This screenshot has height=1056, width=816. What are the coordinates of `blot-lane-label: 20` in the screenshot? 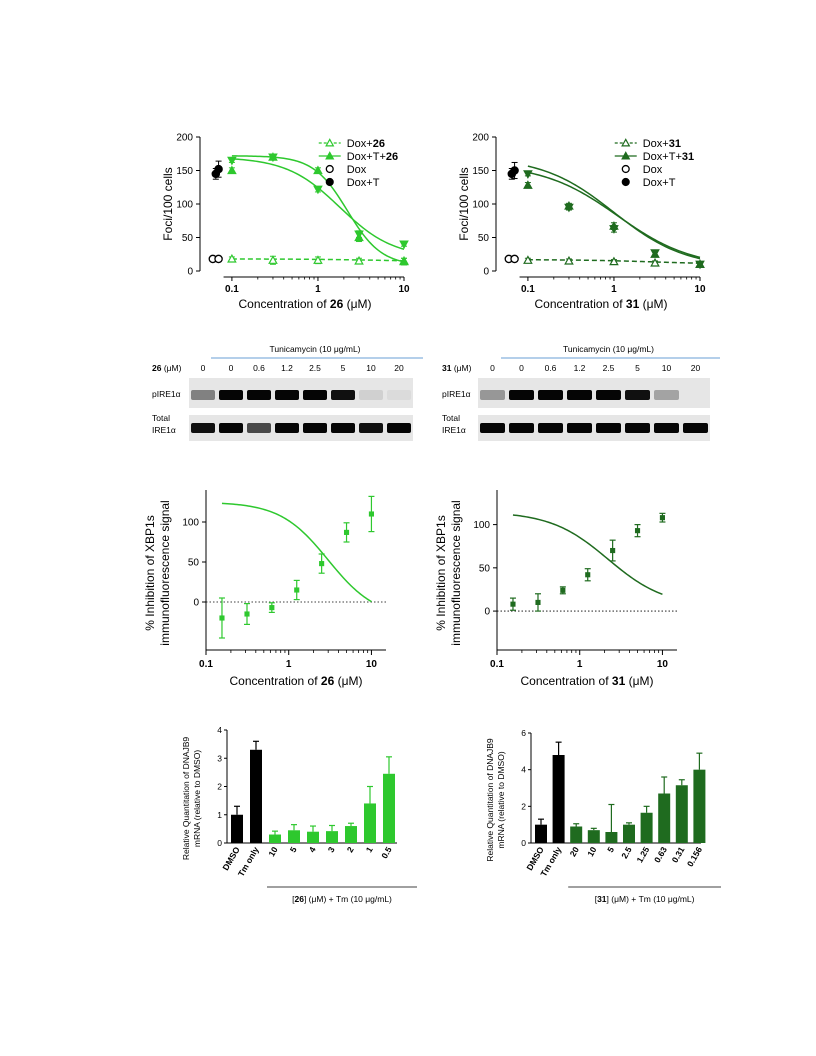 It's located at (399, 368).